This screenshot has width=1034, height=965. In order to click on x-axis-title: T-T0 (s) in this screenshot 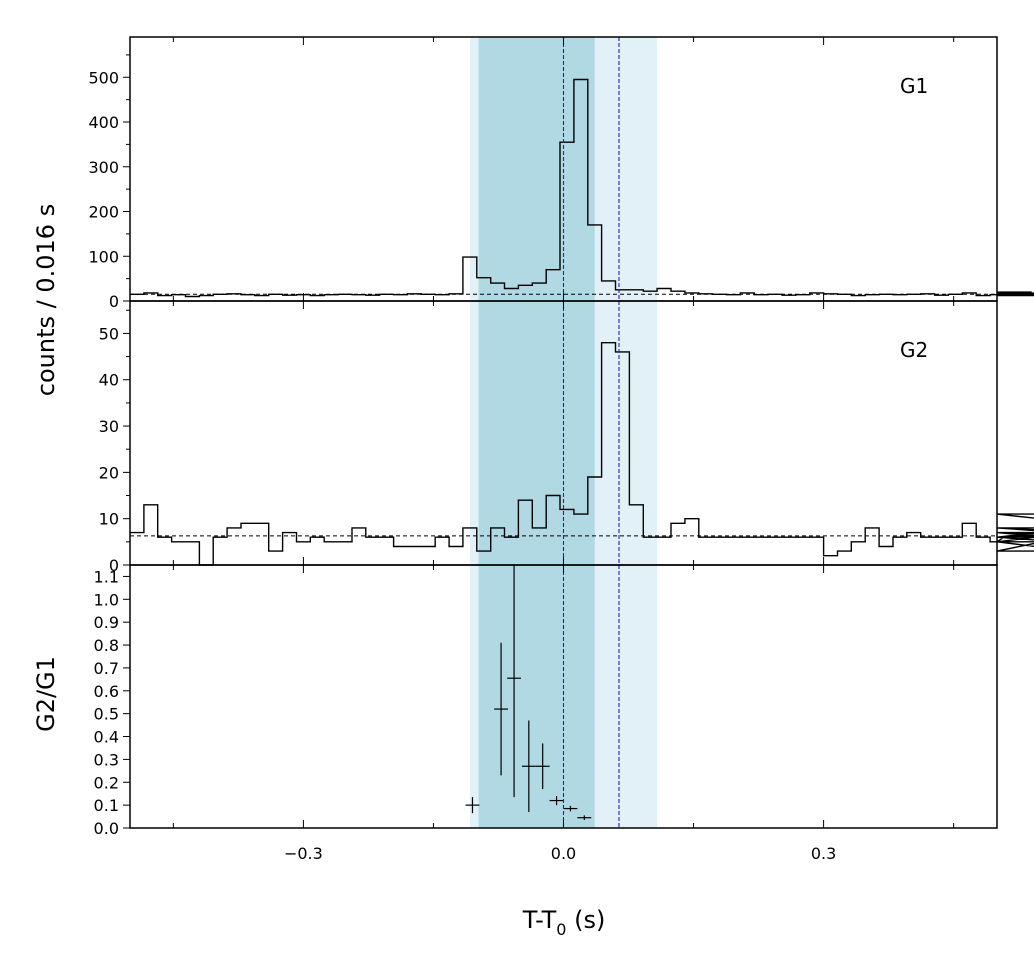, I will do `click(564, 922)`.